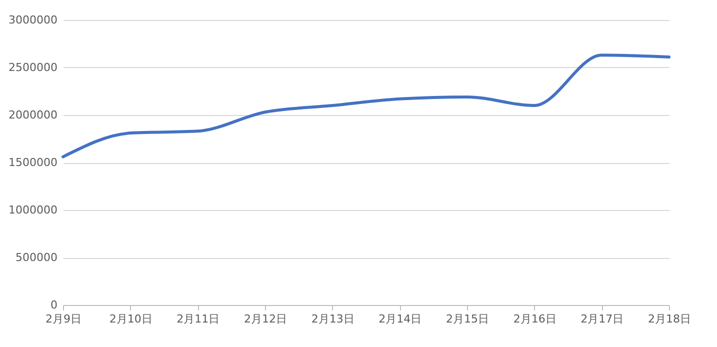 The width and height of the screenshot is (717, 347). Describe the element at coordinates (33, 115) in the screenshot. I see `y-tick-label: 2000000` at that location.